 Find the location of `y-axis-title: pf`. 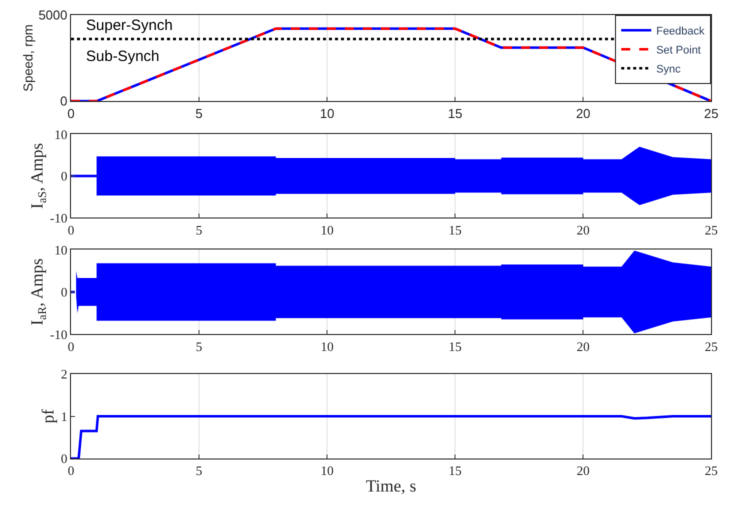

y-axis-title: pf is located at coordinates (48, 416).